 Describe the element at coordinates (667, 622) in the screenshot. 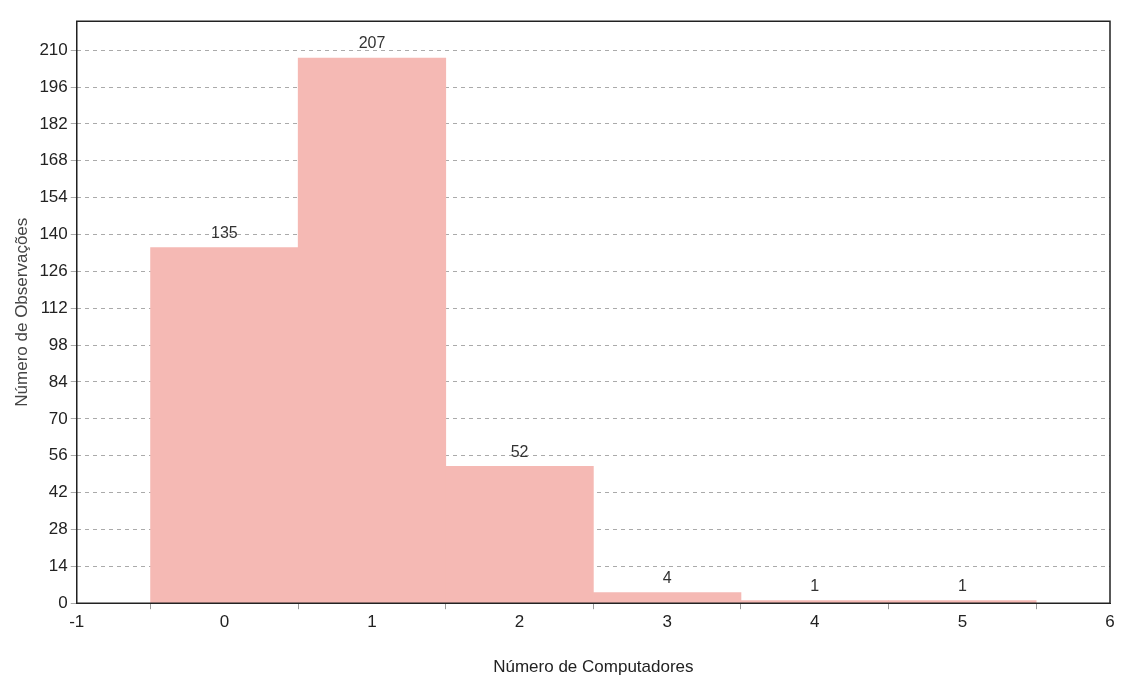

I see `x-tick-label: 3` at that location.